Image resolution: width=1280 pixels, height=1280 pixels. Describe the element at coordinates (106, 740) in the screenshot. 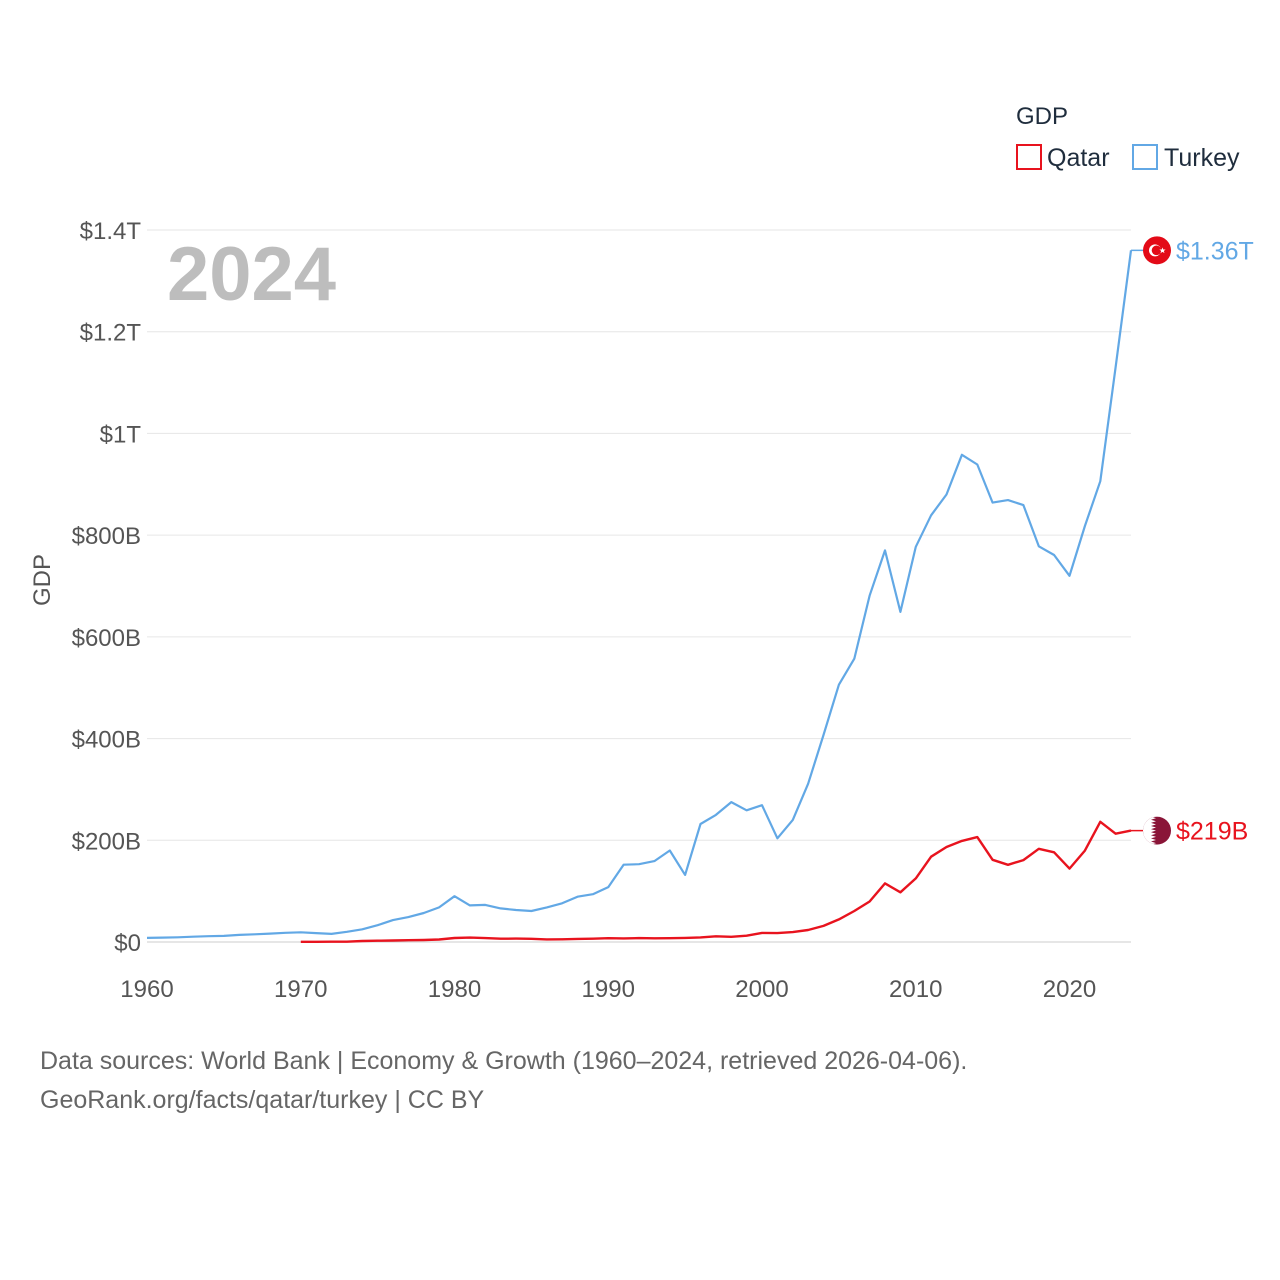

I see `y-tick-label: $400B` at that location.